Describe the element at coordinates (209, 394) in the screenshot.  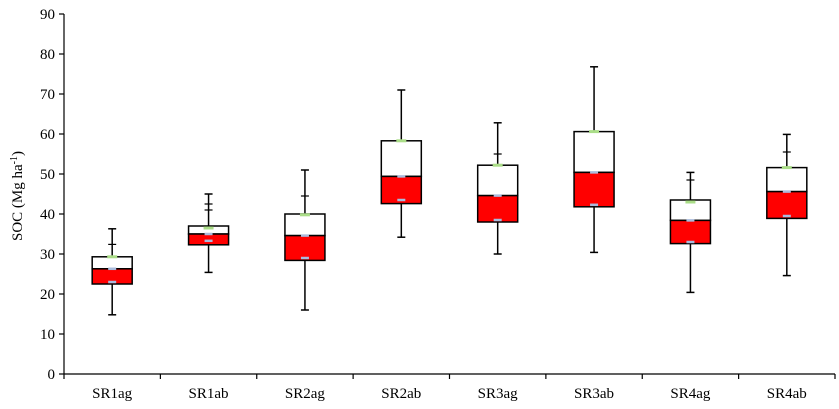
I see `x-tick-label: SR1ab` at that location.